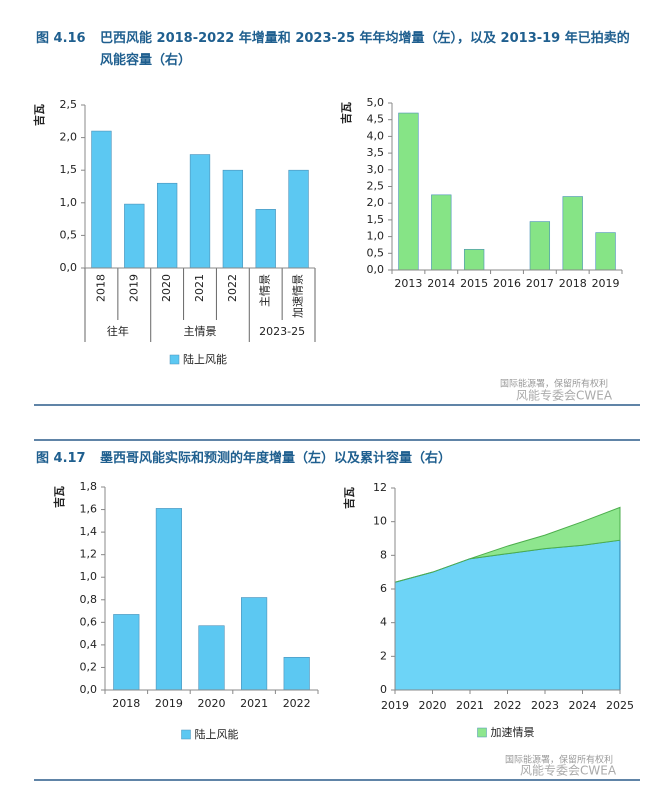 The height and width of the screenshot is (800, 660). I want to click on y-tick-label: 1,8, so click(89, 486).